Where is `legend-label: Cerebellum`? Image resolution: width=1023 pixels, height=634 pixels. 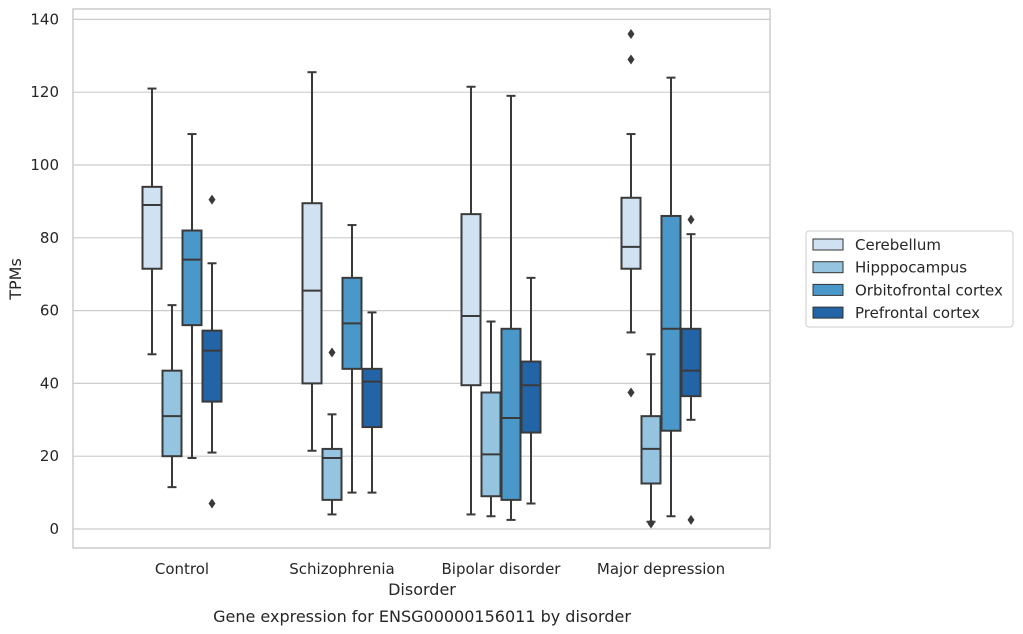 legend-label: Cerebellum is located at coordinates (898, 245).